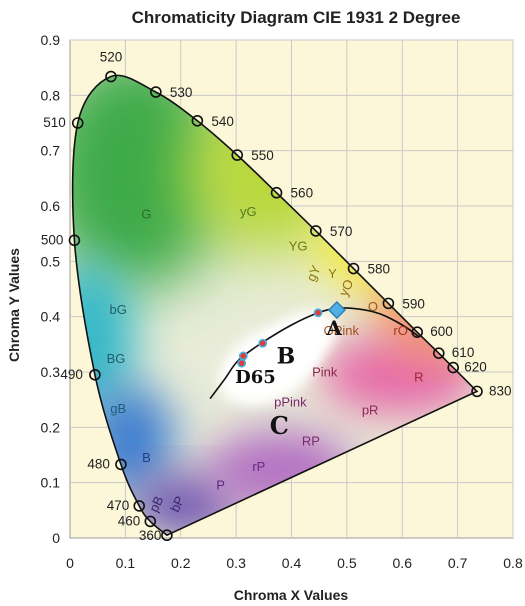 The height and width of the screenshot is (606, 525). I want to click on wavelength-label: 550, so click(262, 155).